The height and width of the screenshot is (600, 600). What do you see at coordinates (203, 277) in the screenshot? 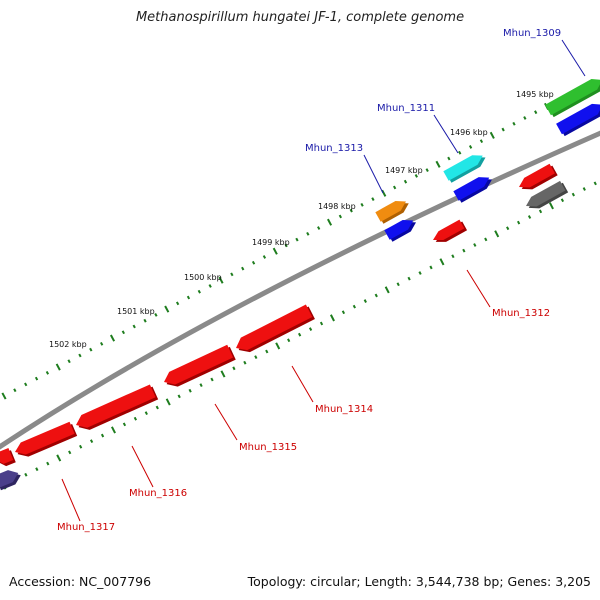
I see `tick-label: 1500 kbp` at bounding box center [203, 277].